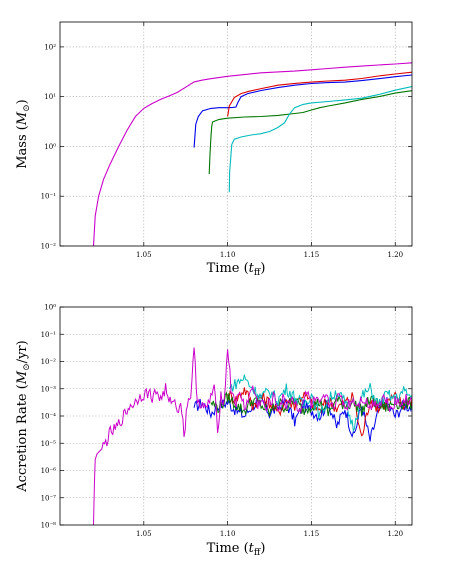 This screenshot has width=458, height=572. I want to click on accretion-x-axis-label: Time (tff), so click(236, 549).